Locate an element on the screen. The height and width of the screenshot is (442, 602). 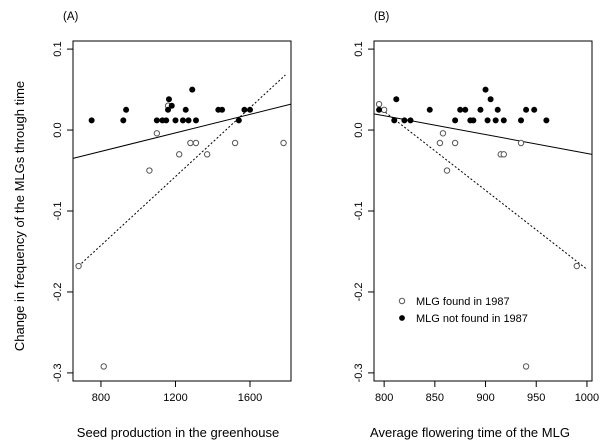
panel-a-x-tick-label: 1600 is located at coordinates (250, 398).